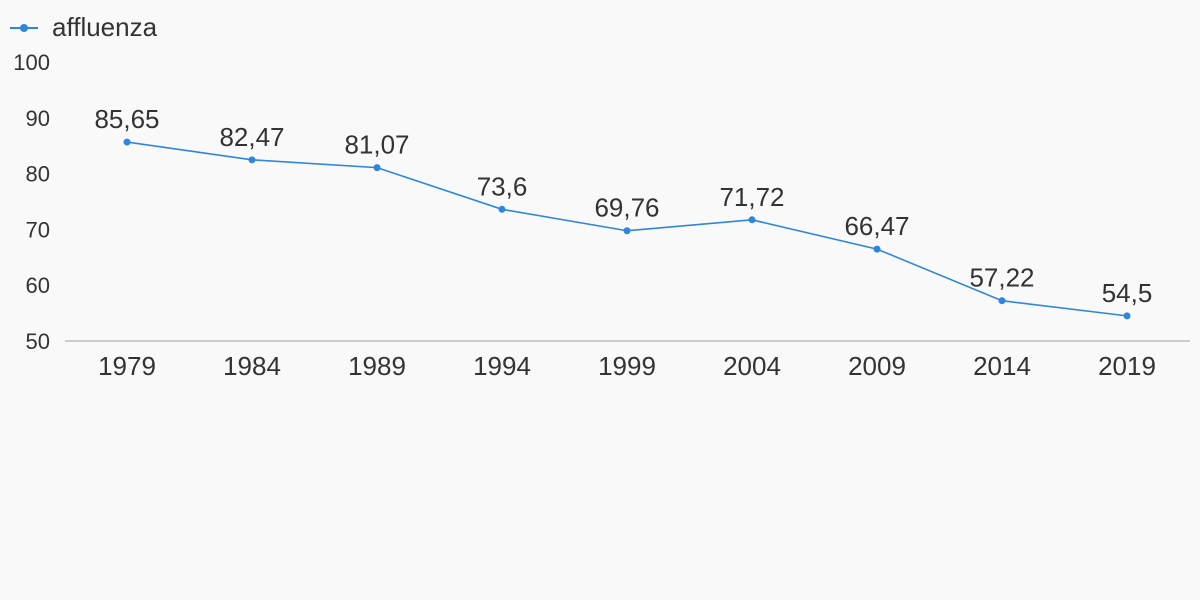 The image size is (1200, 600). What do you see at coordinates (377, 366) in the screenshot?
I see `x-tick-label: 1989` at bounding box center [377, 366].